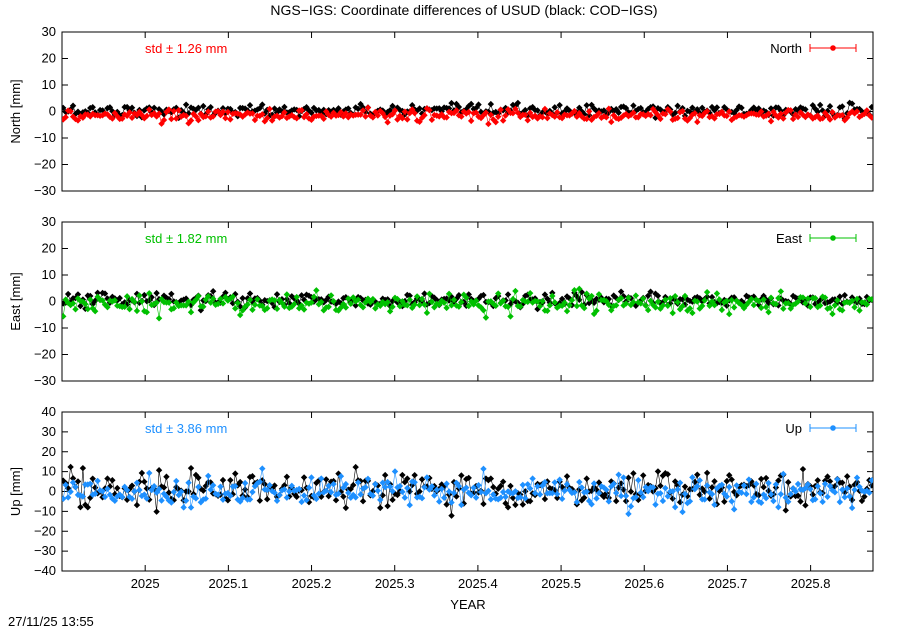 The image size is (900, 630). I want to click on y-tick-label: 40, so click(49, 411).